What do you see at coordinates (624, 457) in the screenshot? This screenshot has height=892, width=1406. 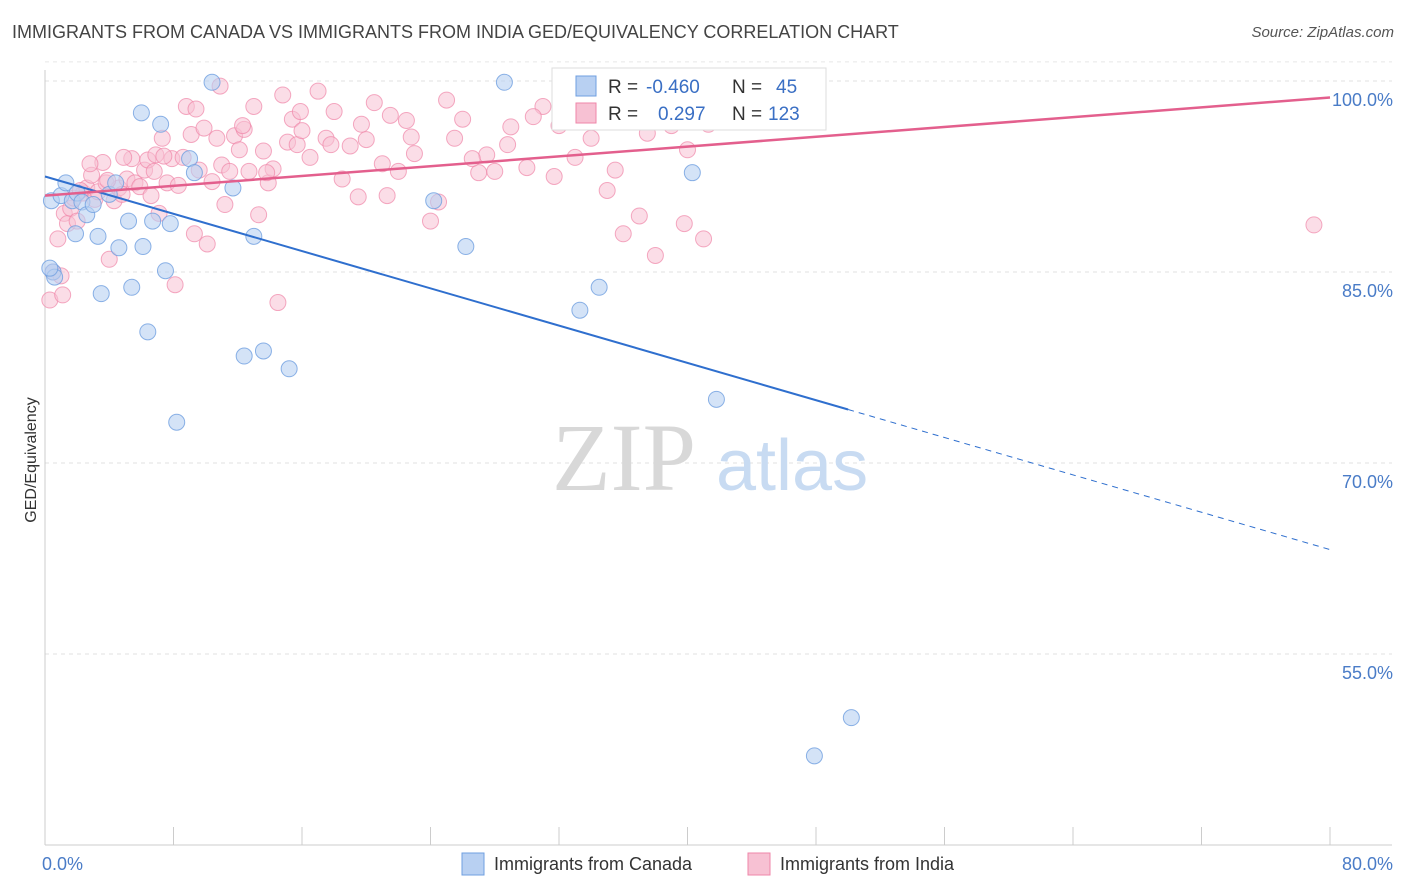 I see `watermark-zip: ZIP` at bounding box center [624, 457].